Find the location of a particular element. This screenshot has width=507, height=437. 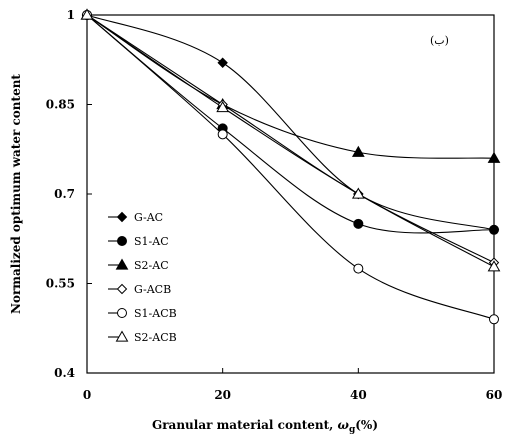

x-axis-title: Granular material content, ωg(%) is located at coordinates (265, 426).